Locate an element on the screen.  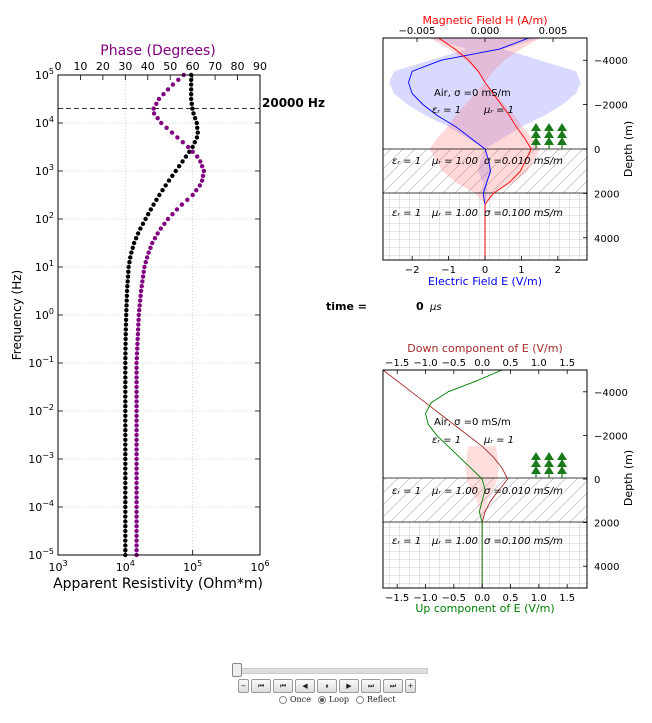
frequency-tick-label: 10¹ is located at coordinates (44, 266).